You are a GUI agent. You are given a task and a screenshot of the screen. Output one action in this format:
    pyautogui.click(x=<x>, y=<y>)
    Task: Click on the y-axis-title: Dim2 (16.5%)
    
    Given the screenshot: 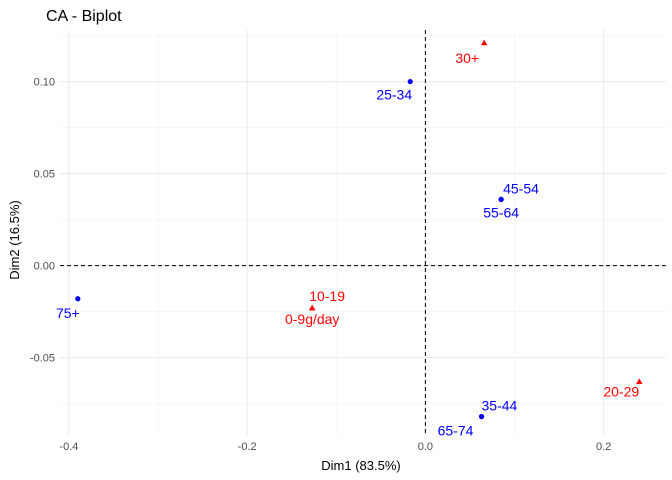 What is the action you would take?
    pyautogui.click(x=14, y=239)
    